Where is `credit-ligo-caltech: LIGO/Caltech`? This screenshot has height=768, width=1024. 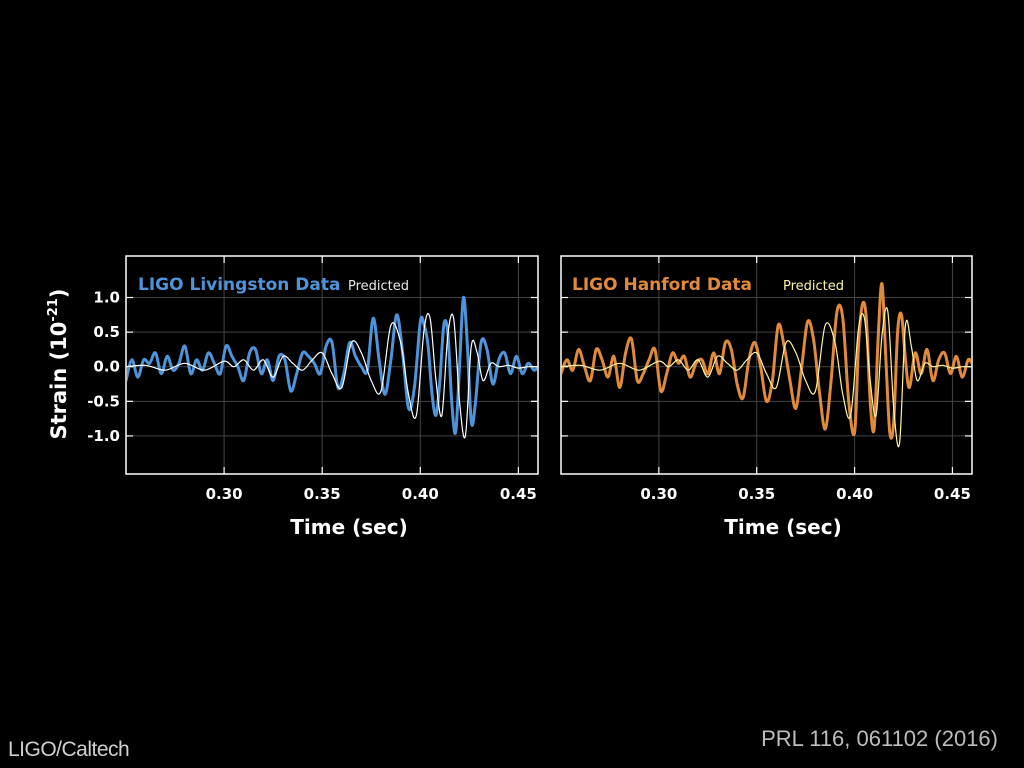 credit-ligo-caltech: LIGO/Caltech is located at coordinates (69, 749).